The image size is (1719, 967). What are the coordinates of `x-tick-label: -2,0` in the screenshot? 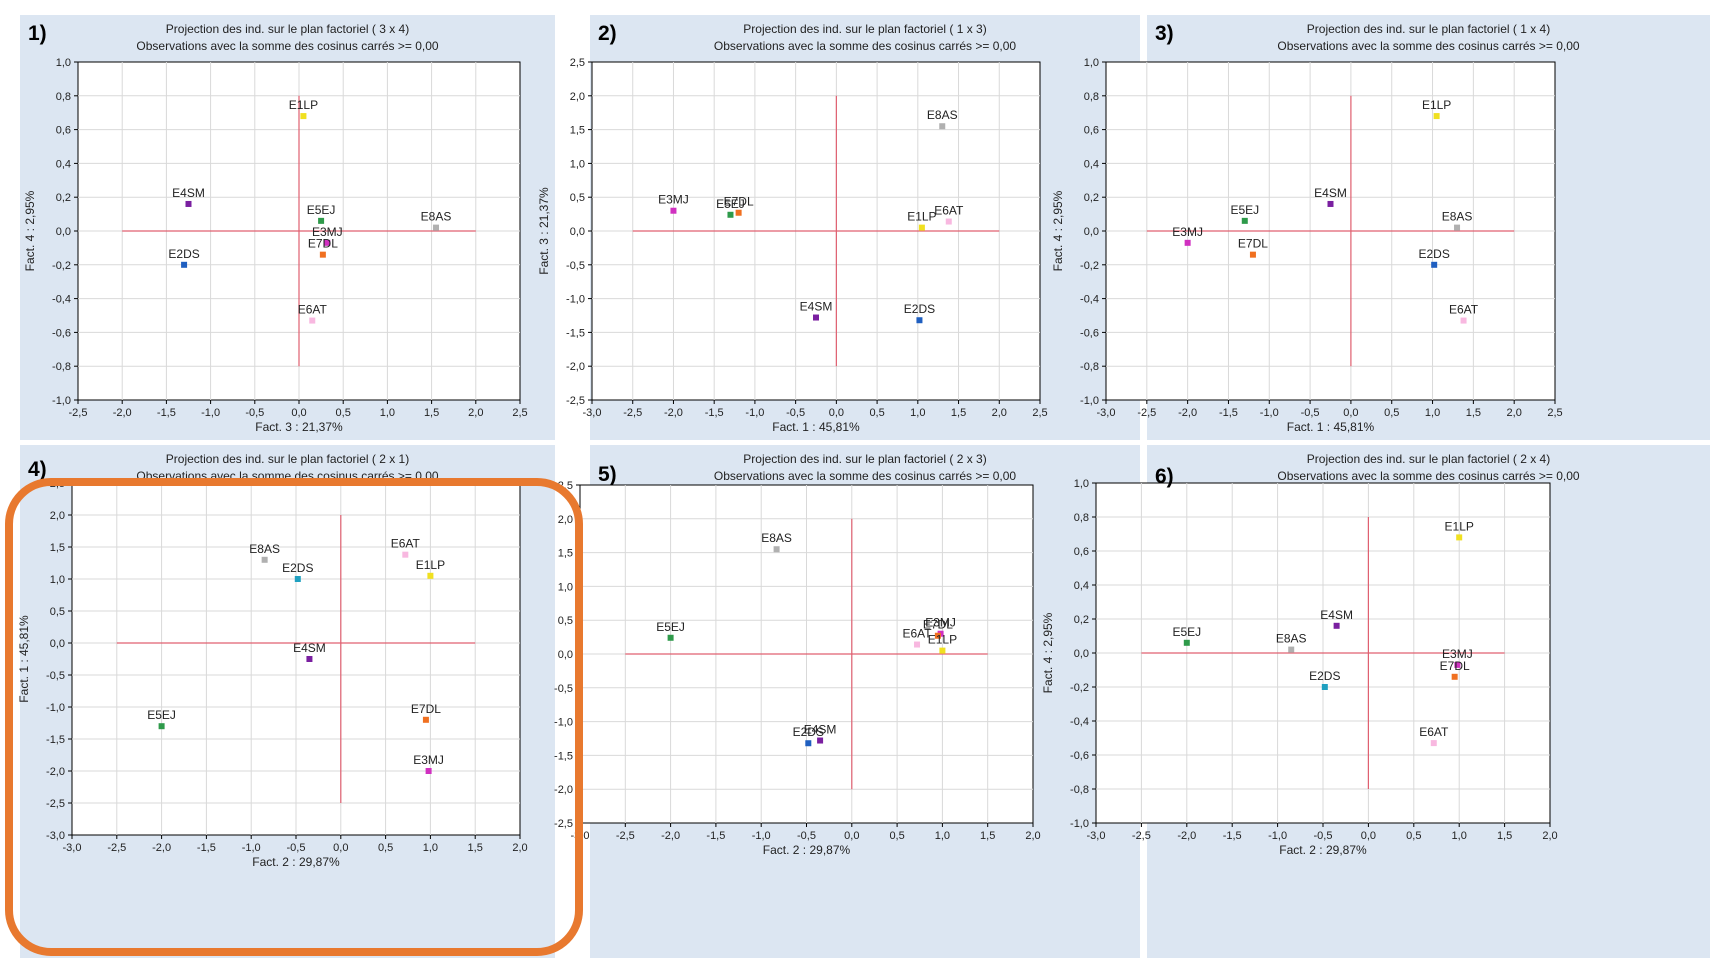 It's located at (673, 413).